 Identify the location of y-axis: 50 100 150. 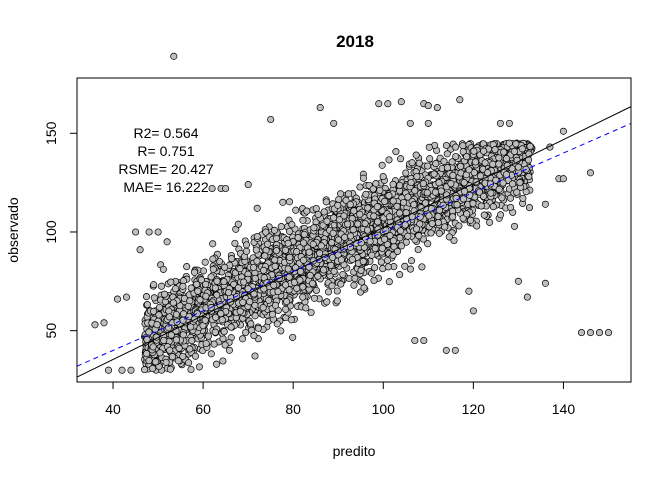
(60, 230).